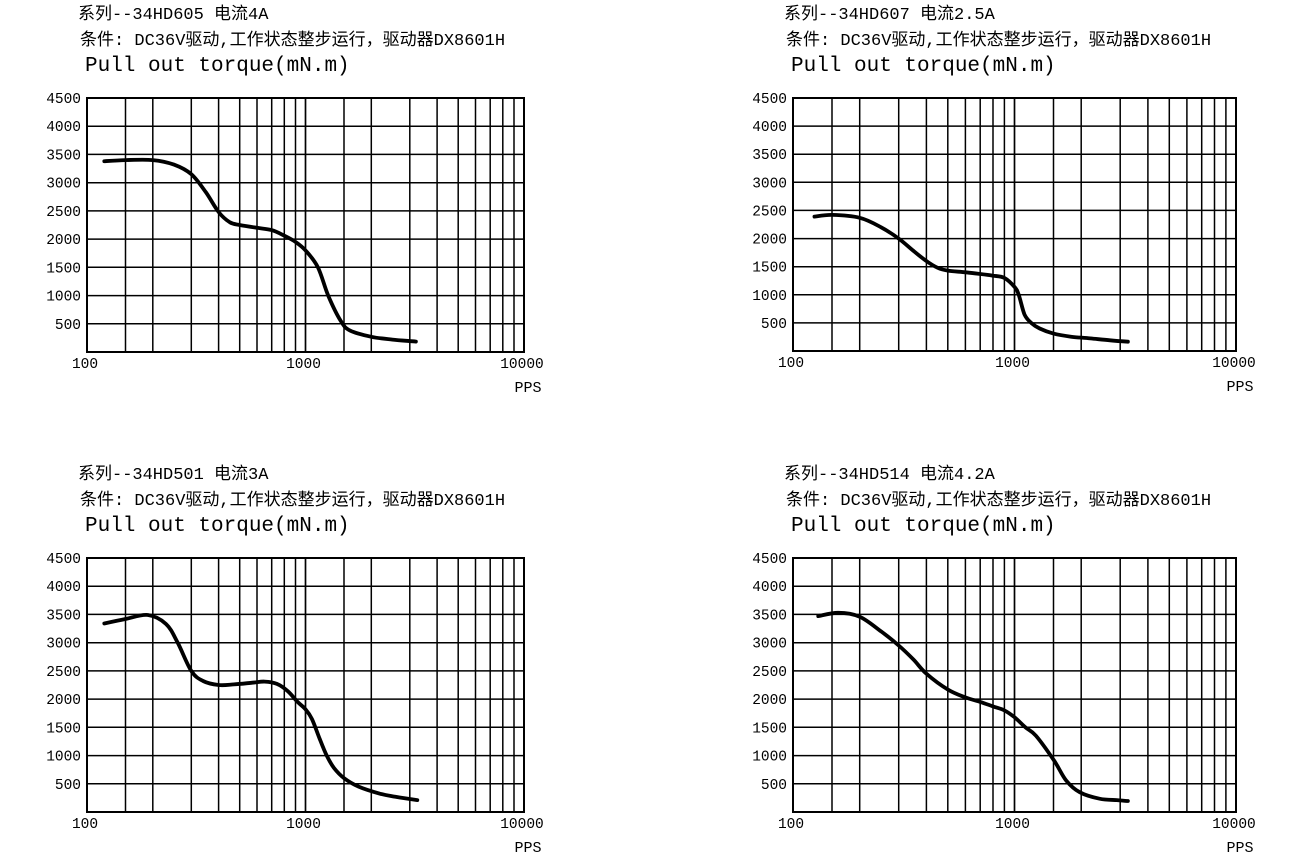  What do you see at coordinates (923, 526) in the screenshot?
I see `chart-4-axis-title: Pull out torque(mN.m)` at bounding box center [923, 526].